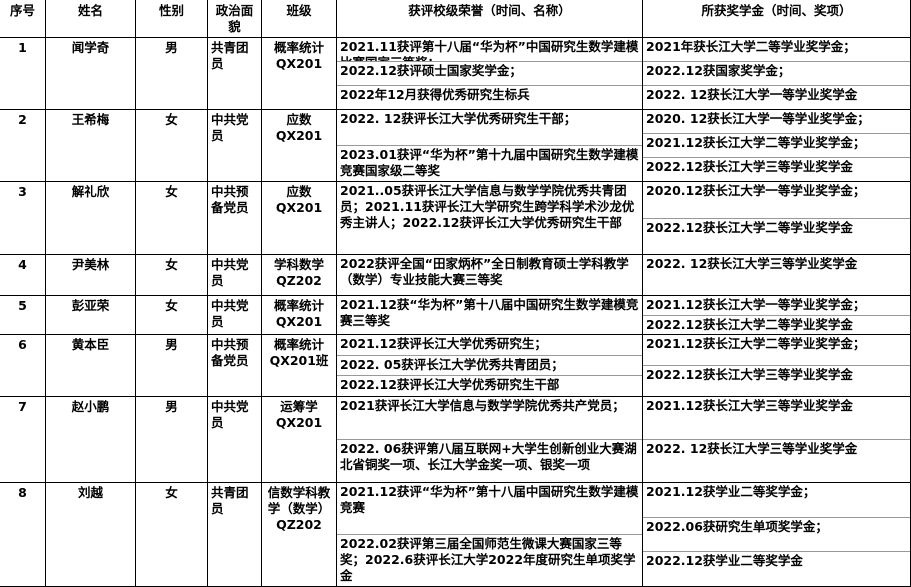 The height and width of the screenshot is (587, 911). What do you see at coordinates (777, 275) in the screenshot?
I see `scholarships-cell: 2022. 12获长江大学三等学业奖学金` at bounding box center [777, 275].